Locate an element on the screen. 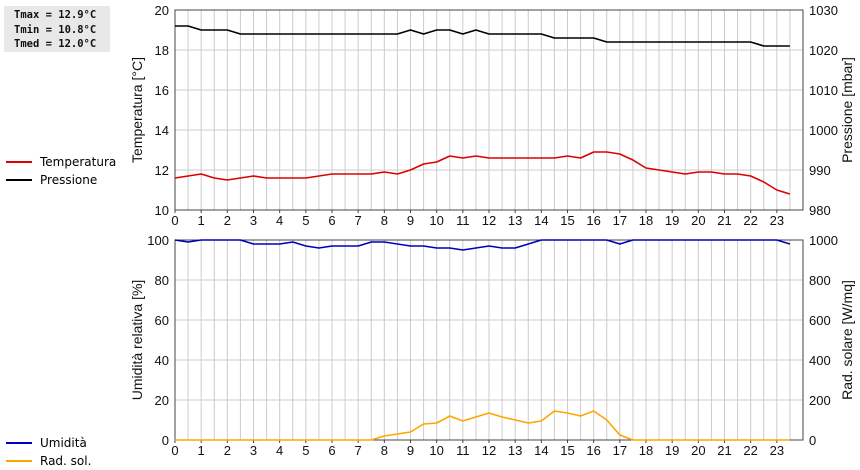 This screenshot has width=860, height=470. left-tick-label: 12 is located at coordinates (162, 170).